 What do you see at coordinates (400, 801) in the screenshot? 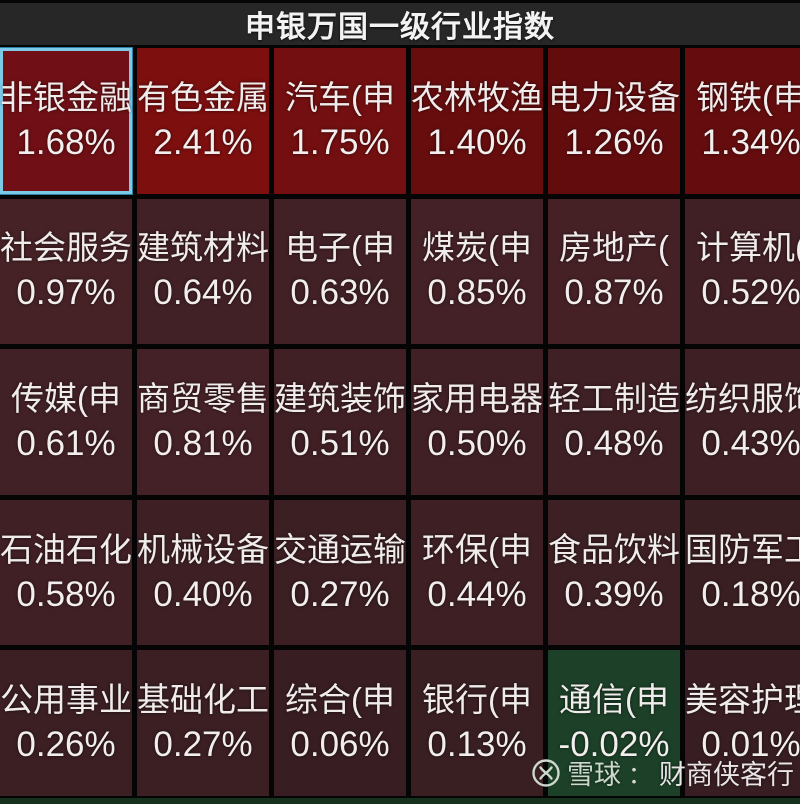
I see `next-row-strip` at bounding box center [400, 801].